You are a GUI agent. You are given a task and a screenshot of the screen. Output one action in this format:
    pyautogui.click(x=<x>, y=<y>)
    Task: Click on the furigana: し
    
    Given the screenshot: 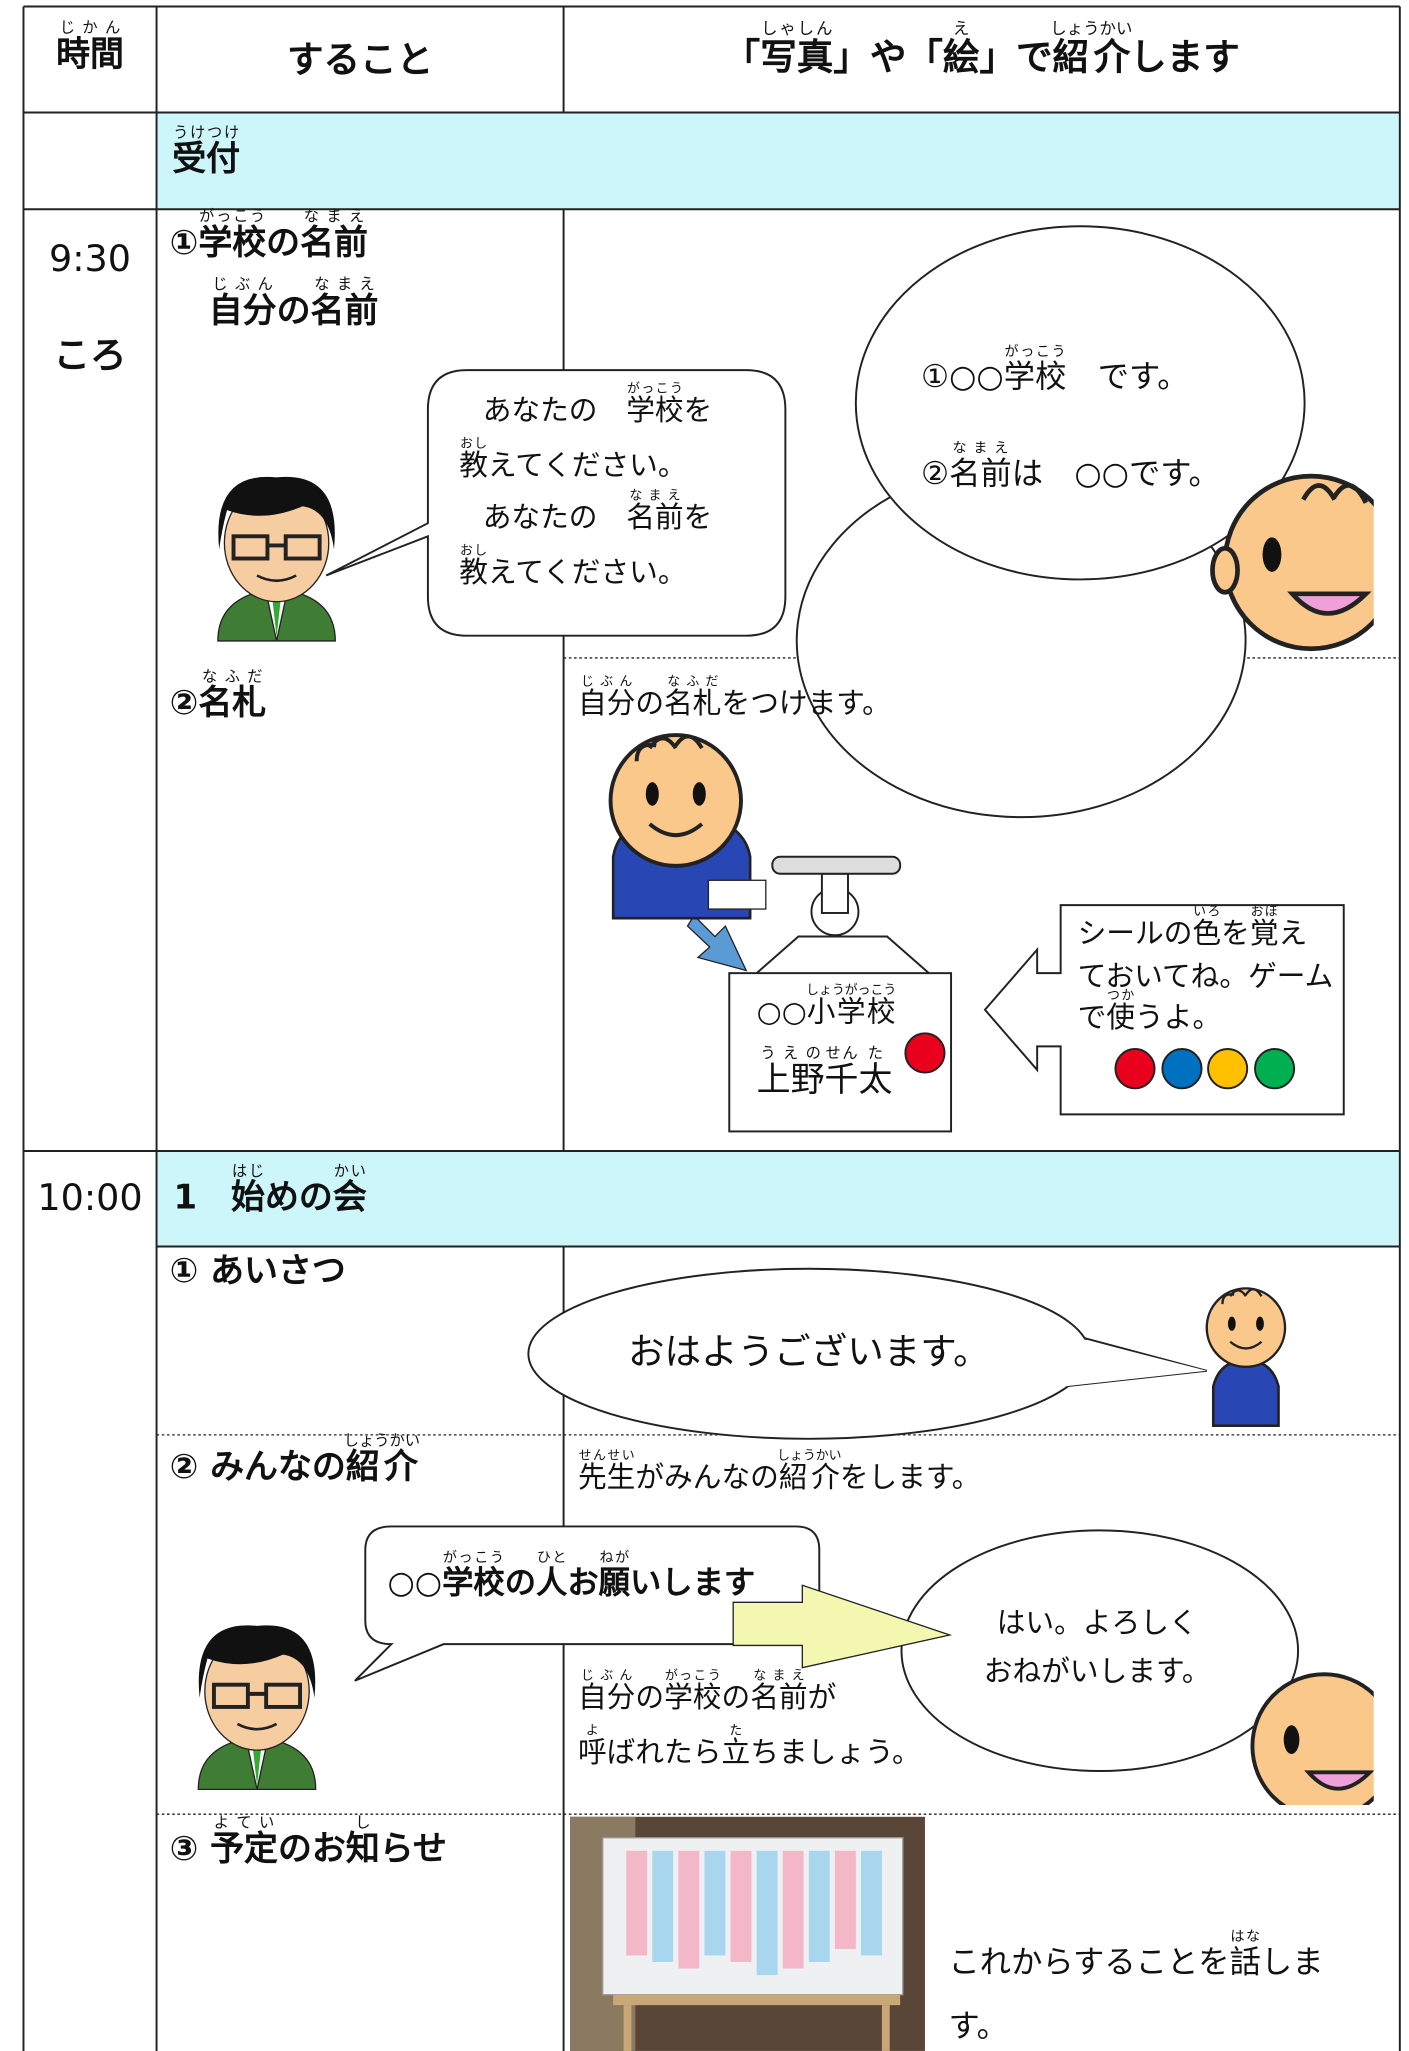 What is the action you would take?
    pyautogui.click(x=362, y=1822)
    